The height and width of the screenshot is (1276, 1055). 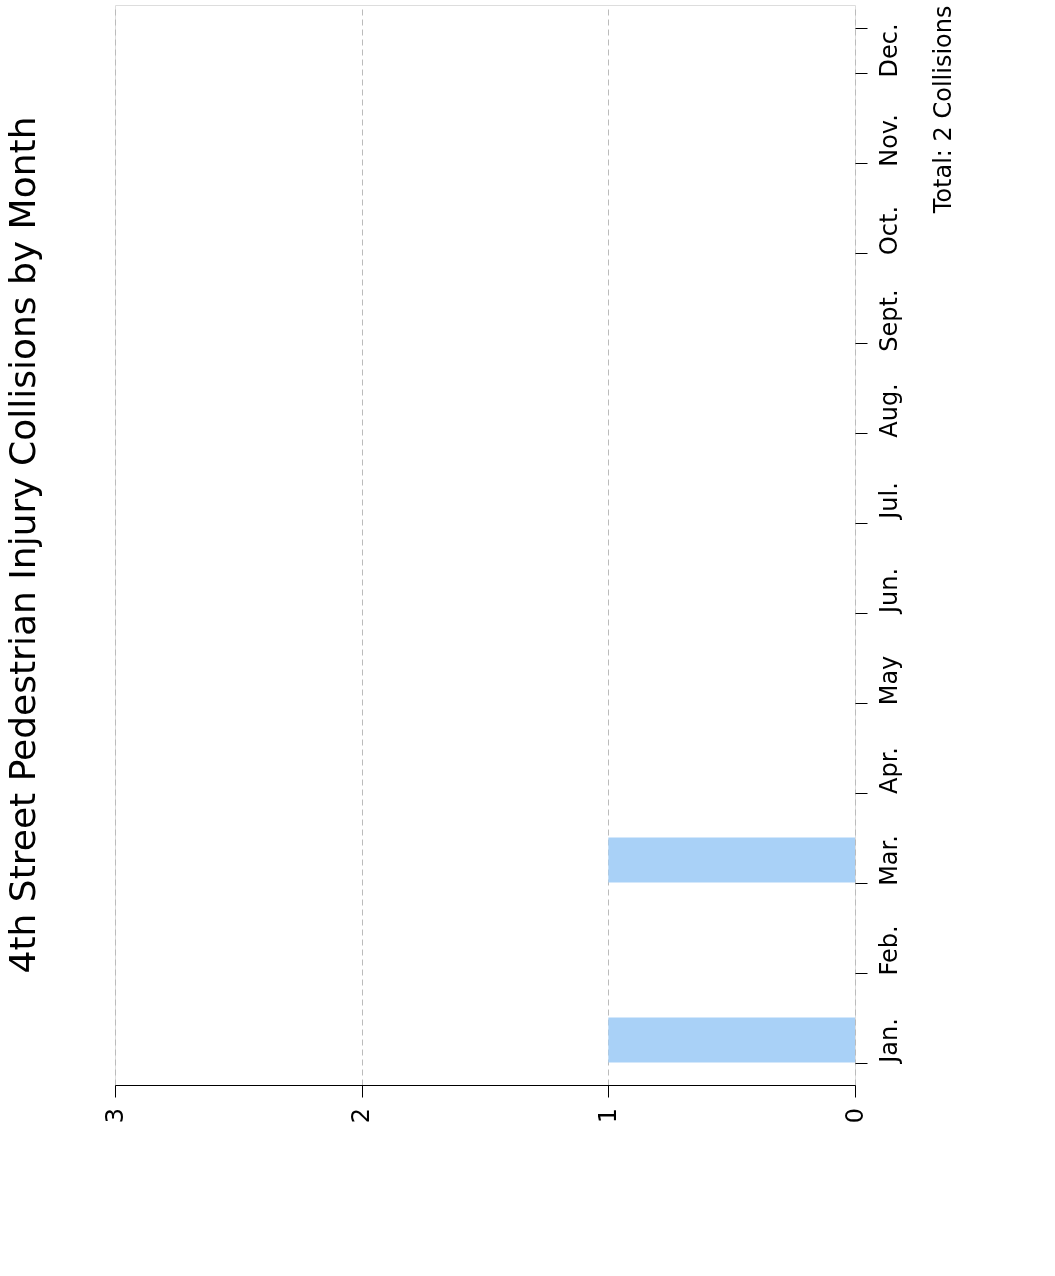 What do you see at coordinates (888, 950) in the screenshot?
I see `y-tick-label: Feb.` at bounding box center [888, 950].